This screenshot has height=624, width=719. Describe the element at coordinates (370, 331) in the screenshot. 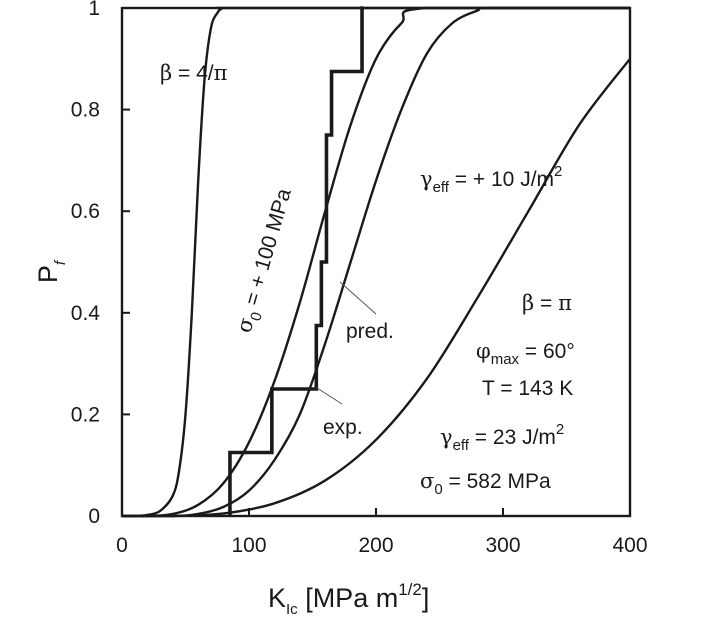

I see `pred-label: pred.` at that location.